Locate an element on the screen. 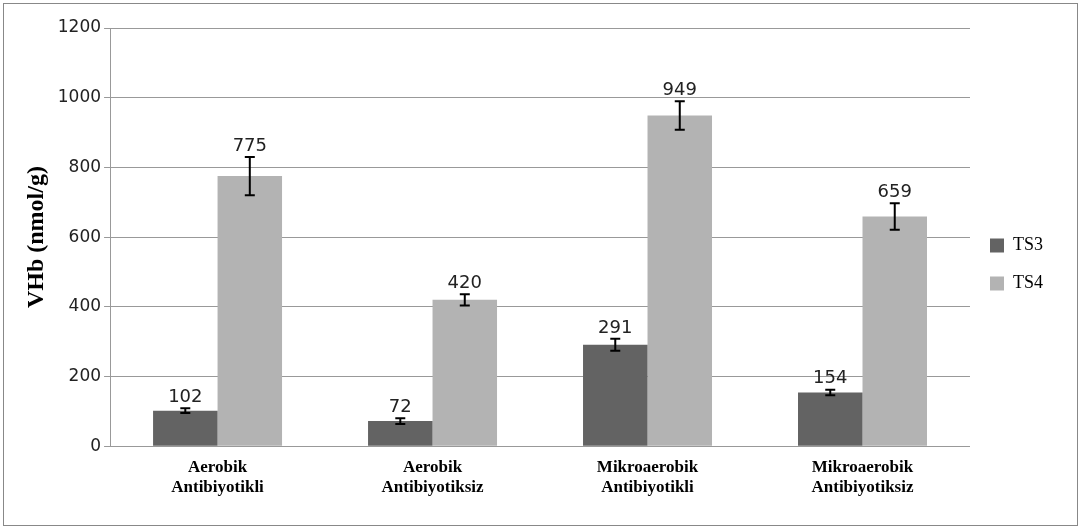  legend-label: TS4 is located at coordinates (1028, 282).